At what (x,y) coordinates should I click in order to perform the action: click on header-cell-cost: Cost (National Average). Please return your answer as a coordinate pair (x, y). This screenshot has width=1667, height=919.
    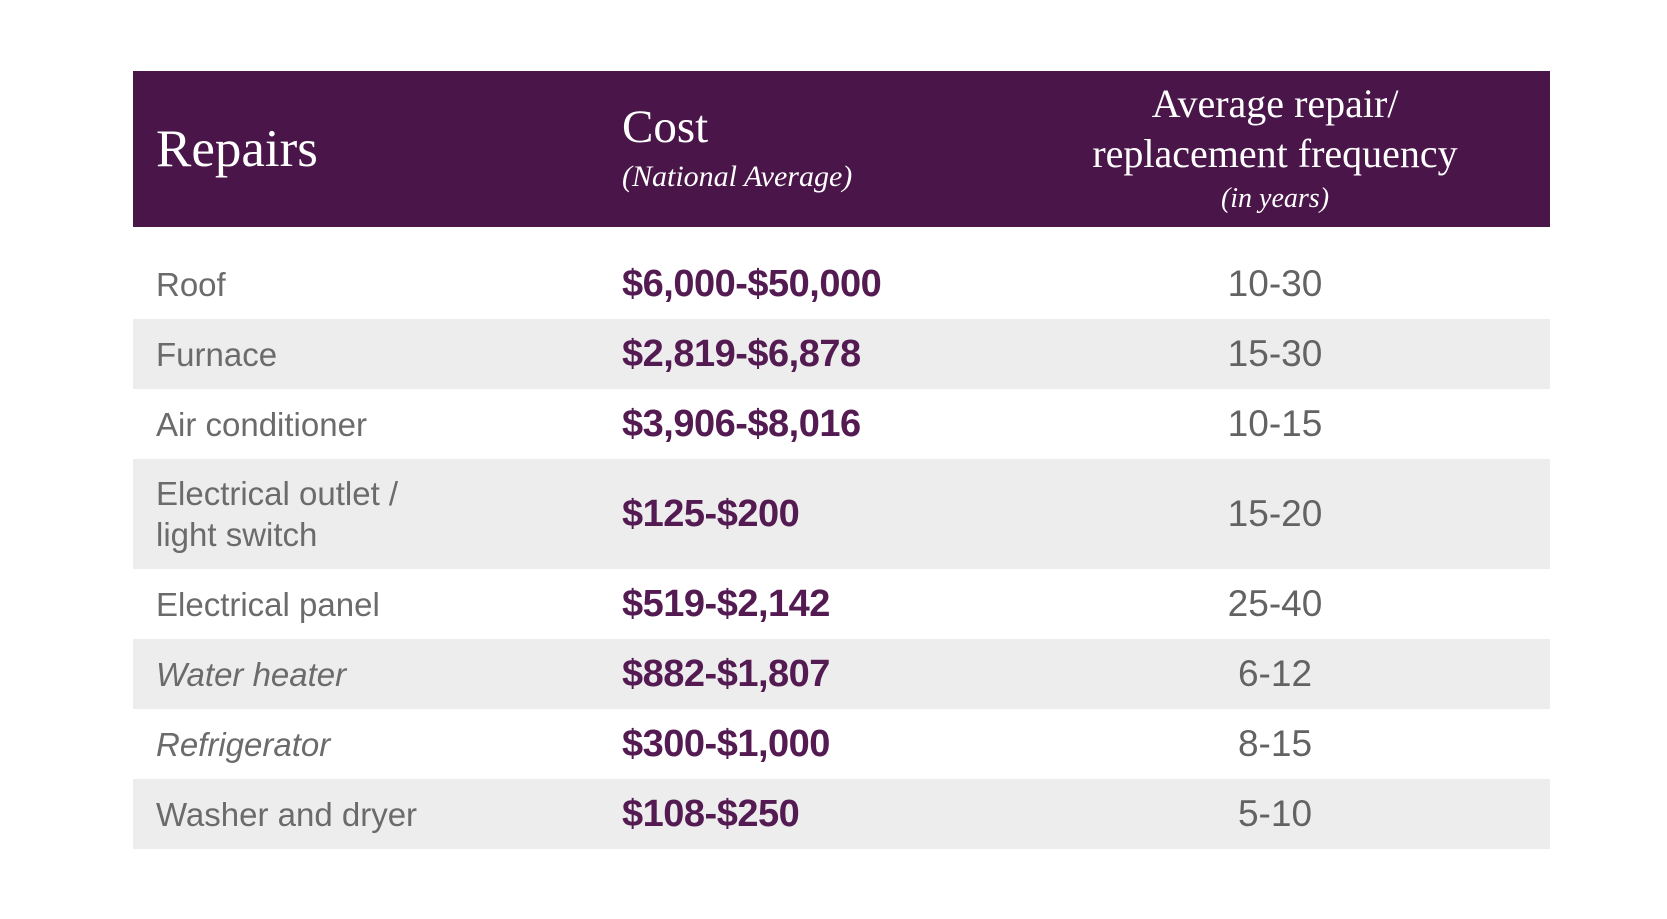
    Looking at the image, I should click on (800, 149).